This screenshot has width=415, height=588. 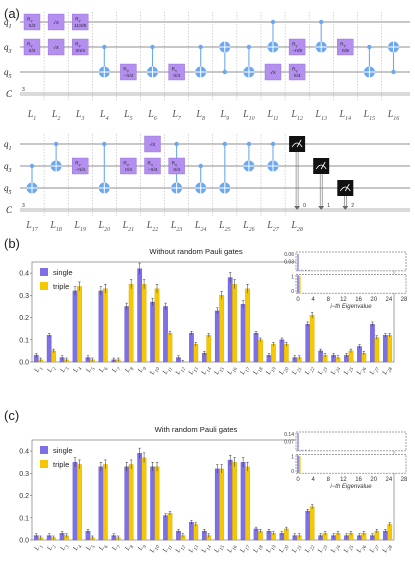 What do you see at coordinates (273, 226) in the screenshot?
I see `layer-label: L27` at bounding box center [273, 226].